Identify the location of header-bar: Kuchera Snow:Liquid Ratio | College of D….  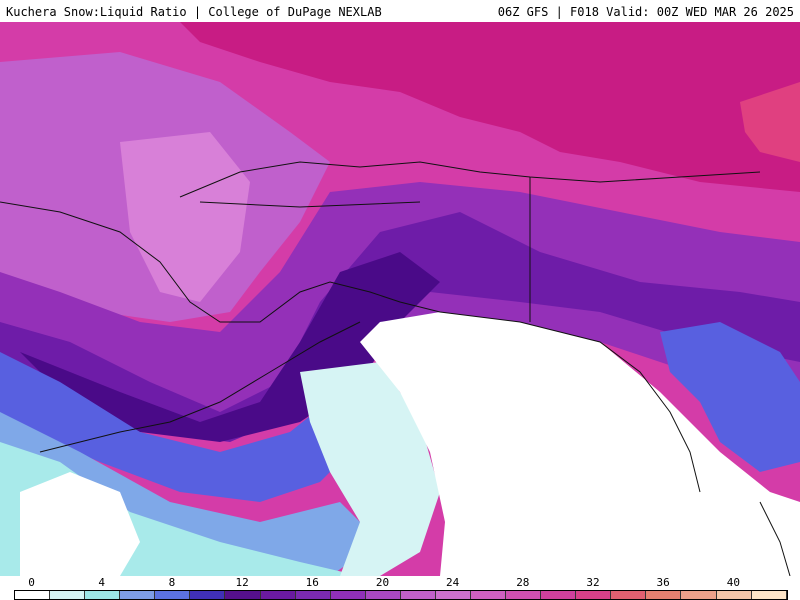
(400, 11).